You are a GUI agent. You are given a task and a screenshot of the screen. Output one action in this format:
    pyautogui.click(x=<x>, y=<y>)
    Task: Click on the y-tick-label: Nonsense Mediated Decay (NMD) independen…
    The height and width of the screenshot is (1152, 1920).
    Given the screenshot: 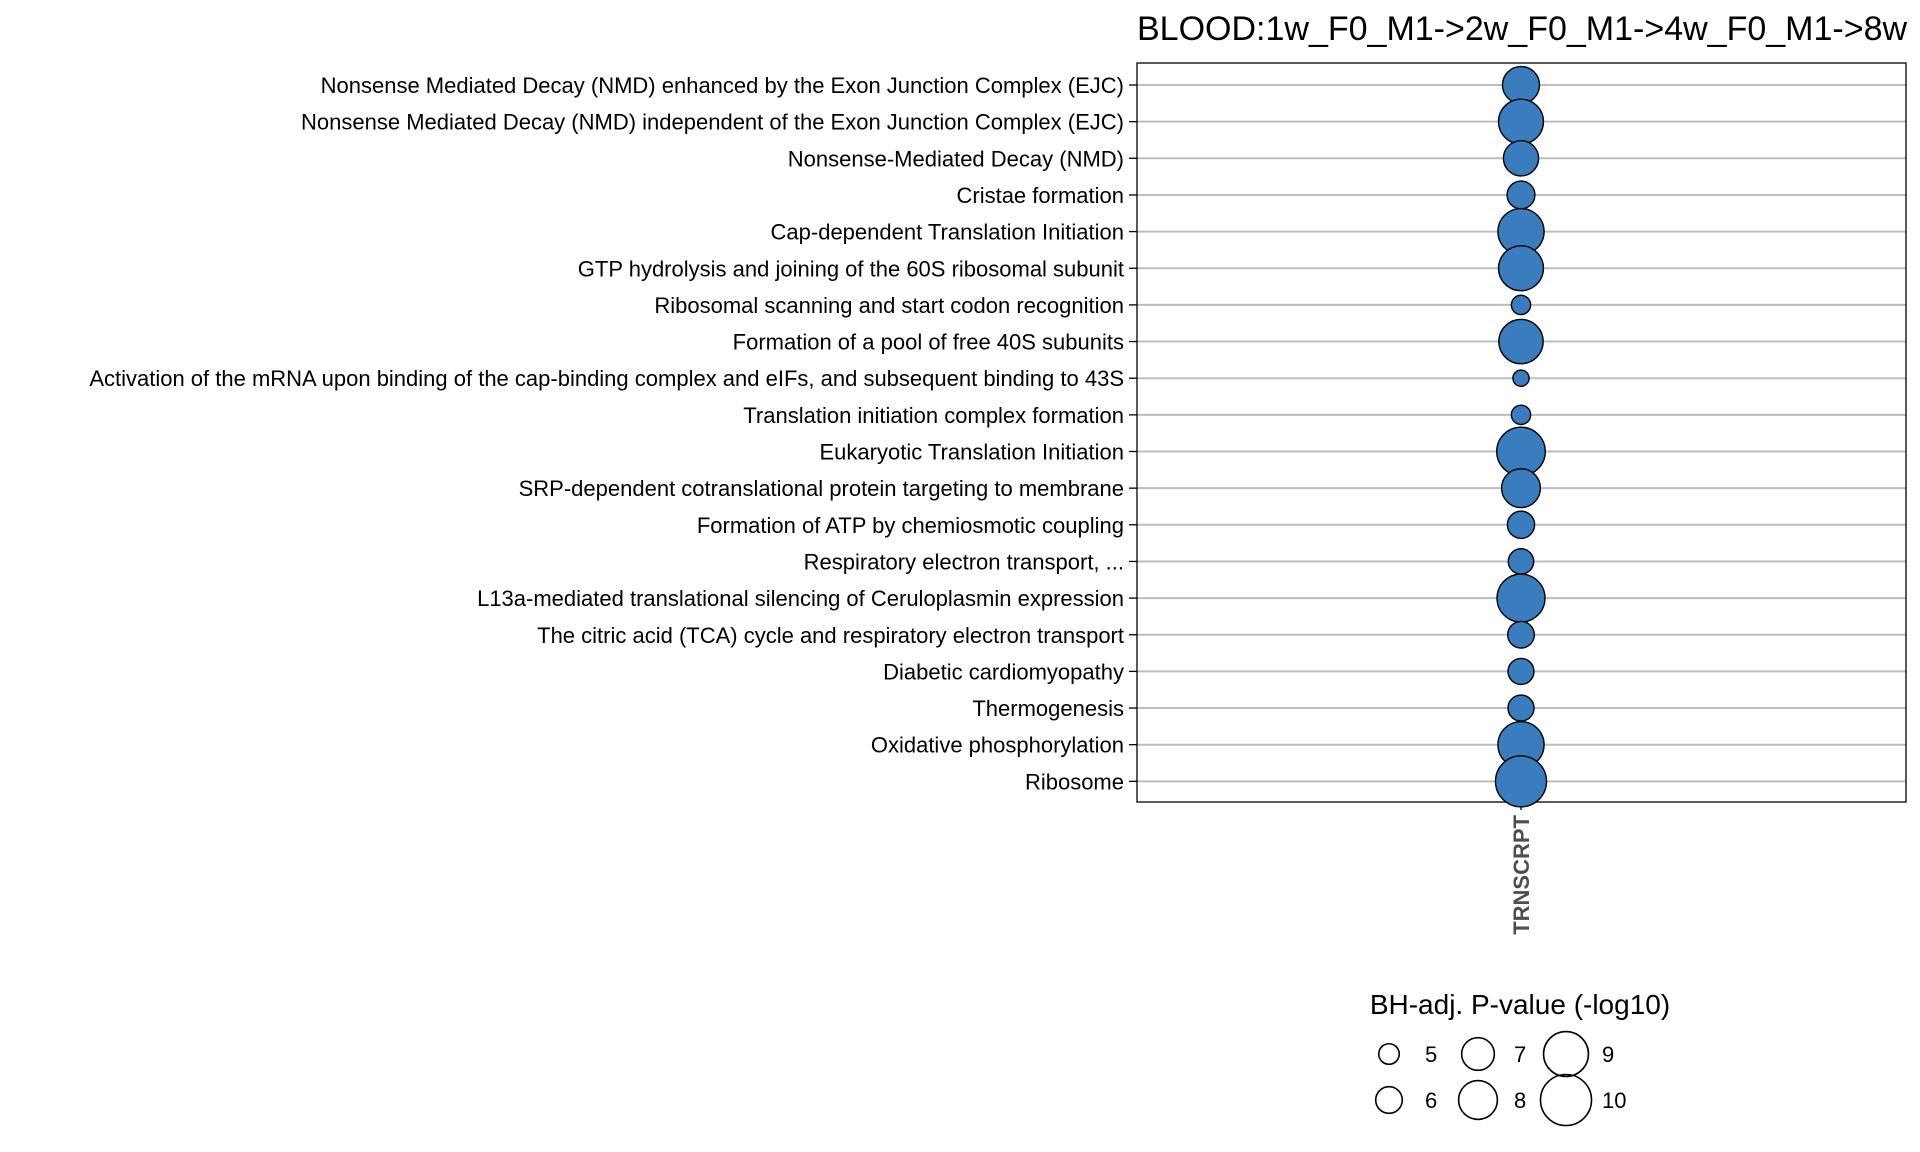 What is the action you would take?
    pyautogui.click(x=712, y=122)
    